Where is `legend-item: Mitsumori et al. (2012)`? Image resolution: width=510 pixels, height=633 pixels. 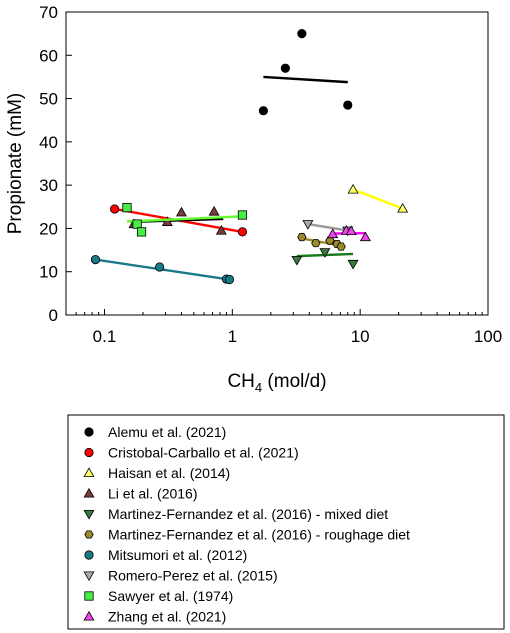
legend-item: Mitsumori et al. (2012) is located at coordinates (165, 555).